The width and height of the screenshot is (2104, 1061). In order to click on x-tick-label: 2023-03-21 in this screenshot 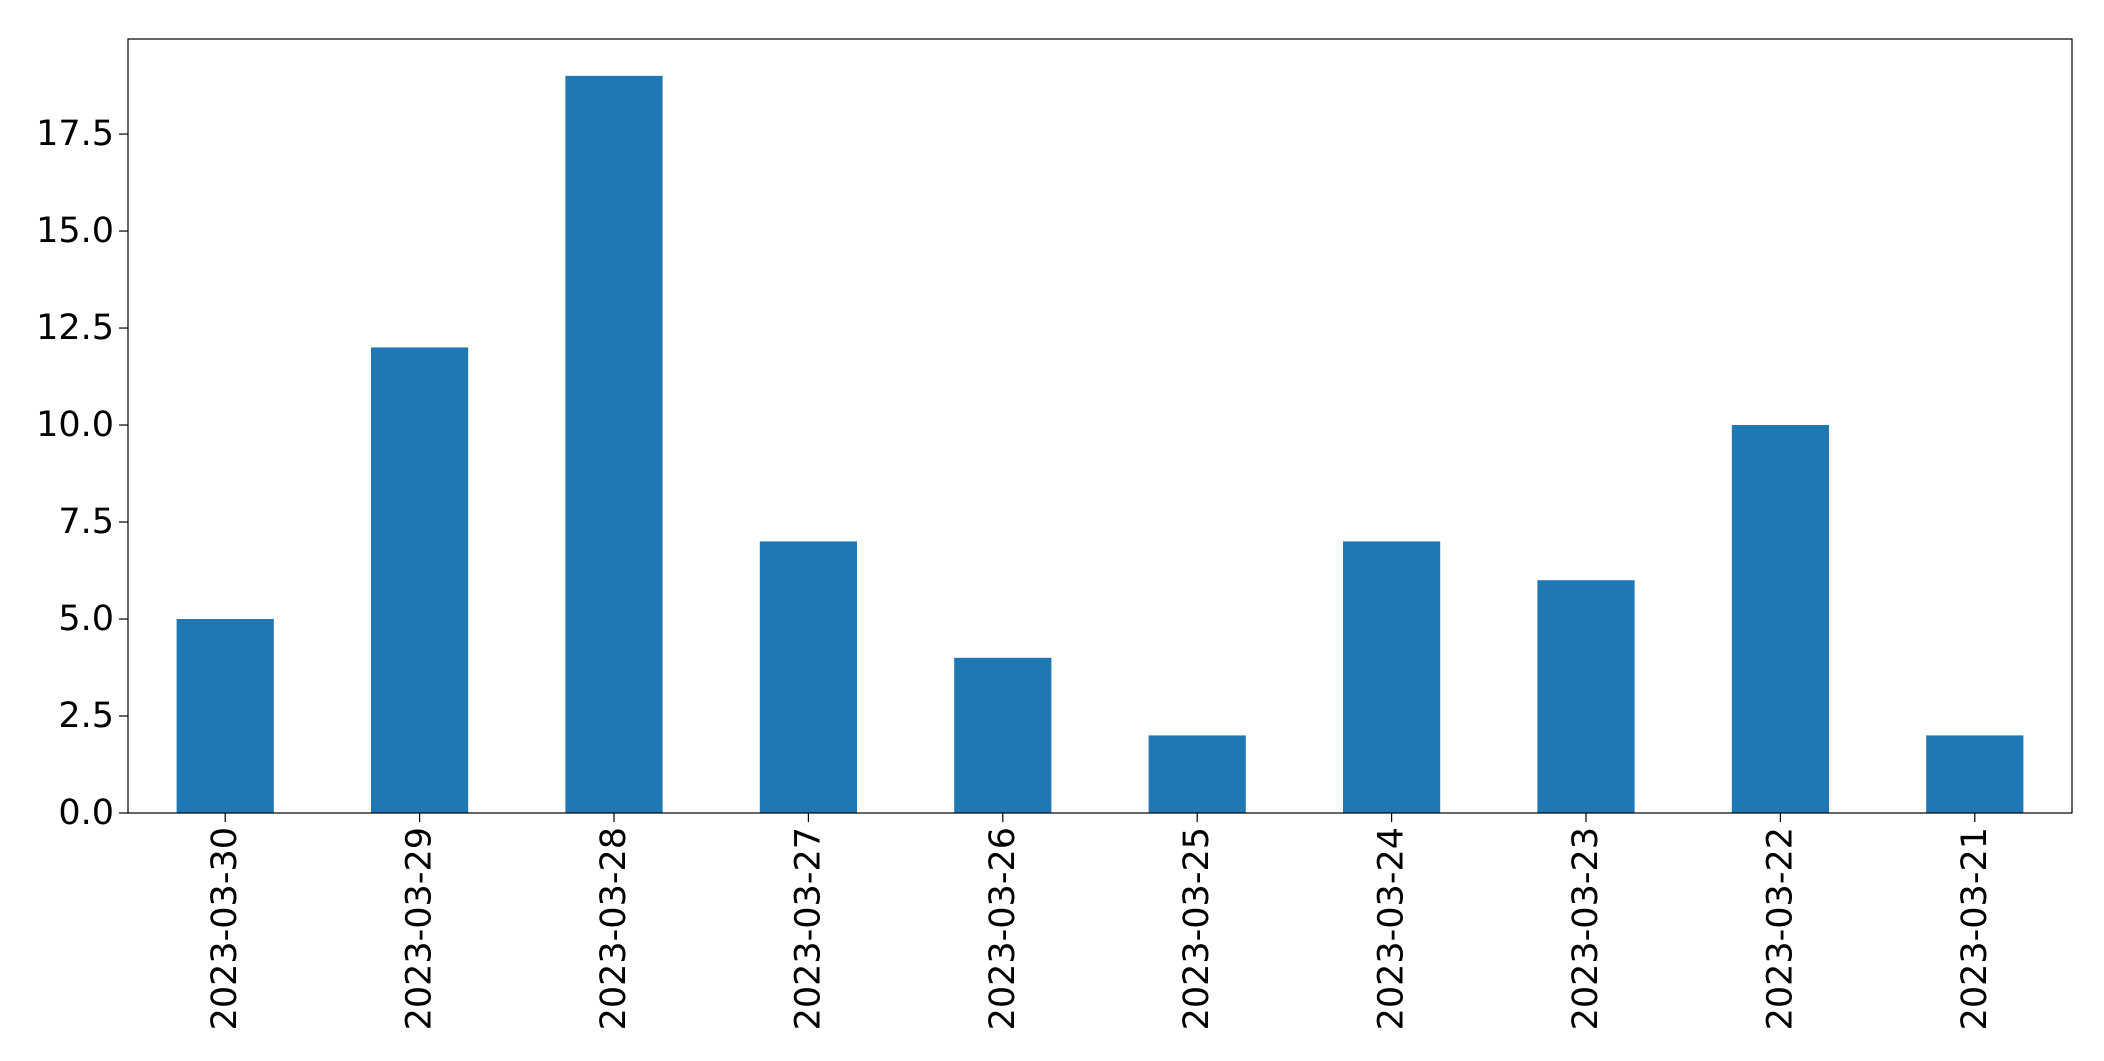, I will do `click(1975, 928)`.